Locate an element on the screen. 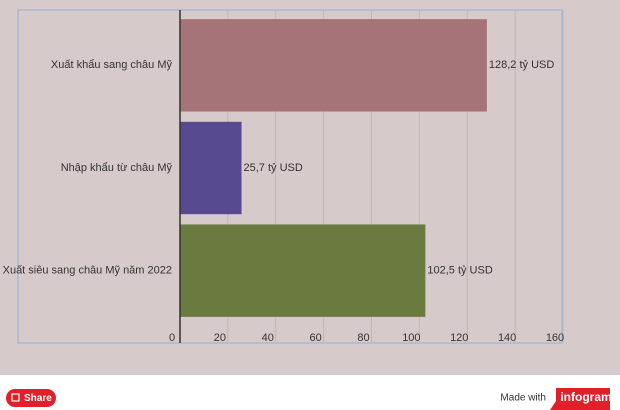  value-label: 25,7 tỷ USD is located at coordinates (273, 168).